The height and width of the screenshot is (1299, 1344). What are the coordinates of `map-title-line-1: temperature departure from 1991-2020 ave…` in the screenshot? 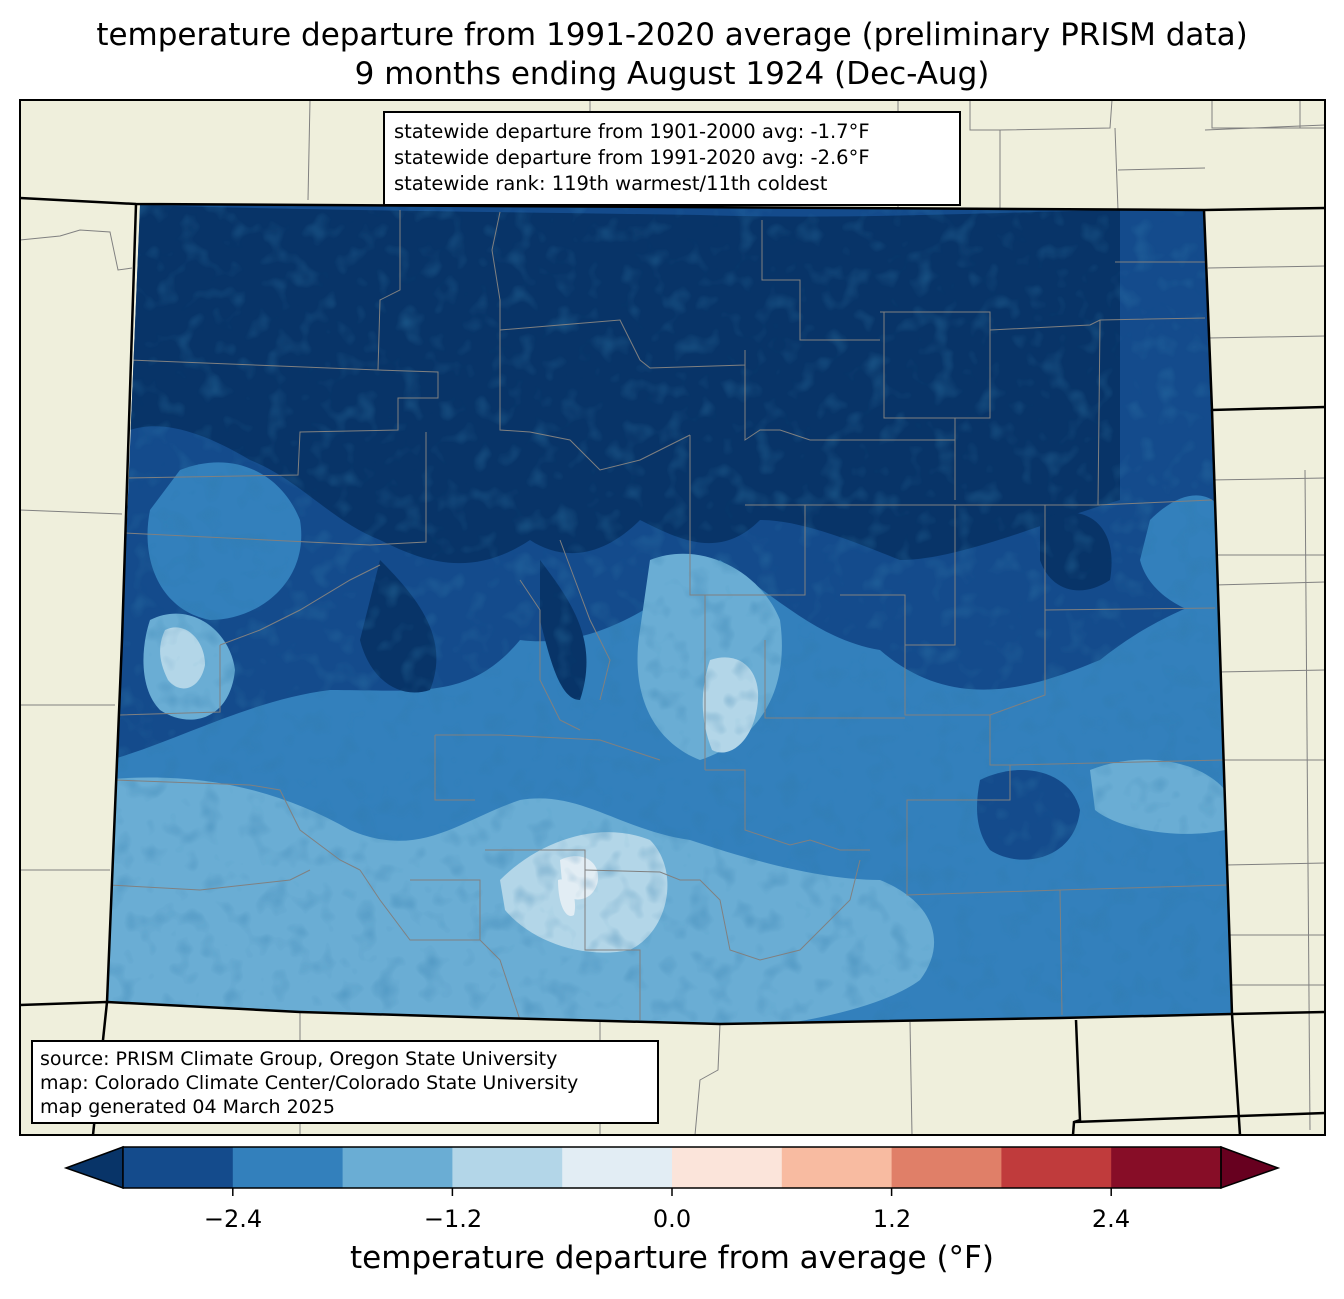 It's located at (672, 35).